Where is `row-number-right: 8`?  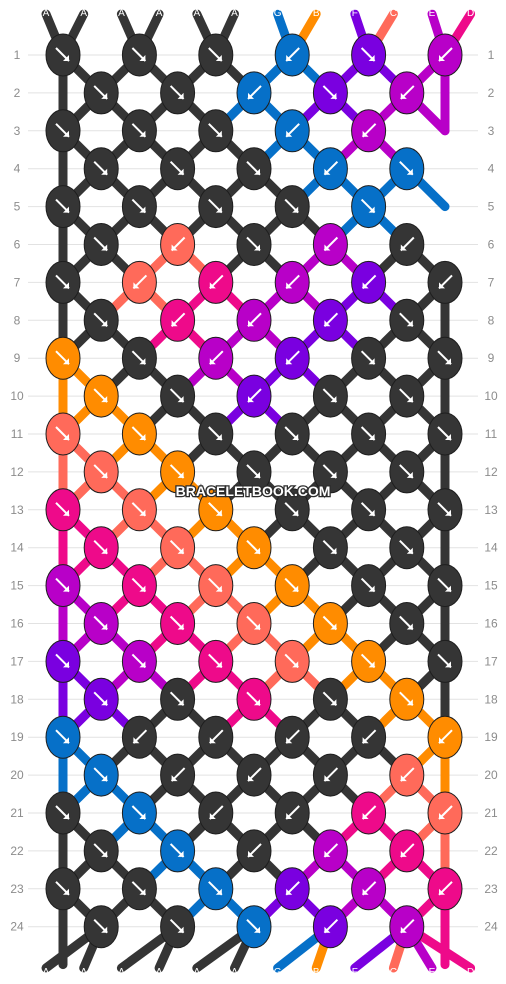 row-number-right: 8 is located at coordinates (491, 320).